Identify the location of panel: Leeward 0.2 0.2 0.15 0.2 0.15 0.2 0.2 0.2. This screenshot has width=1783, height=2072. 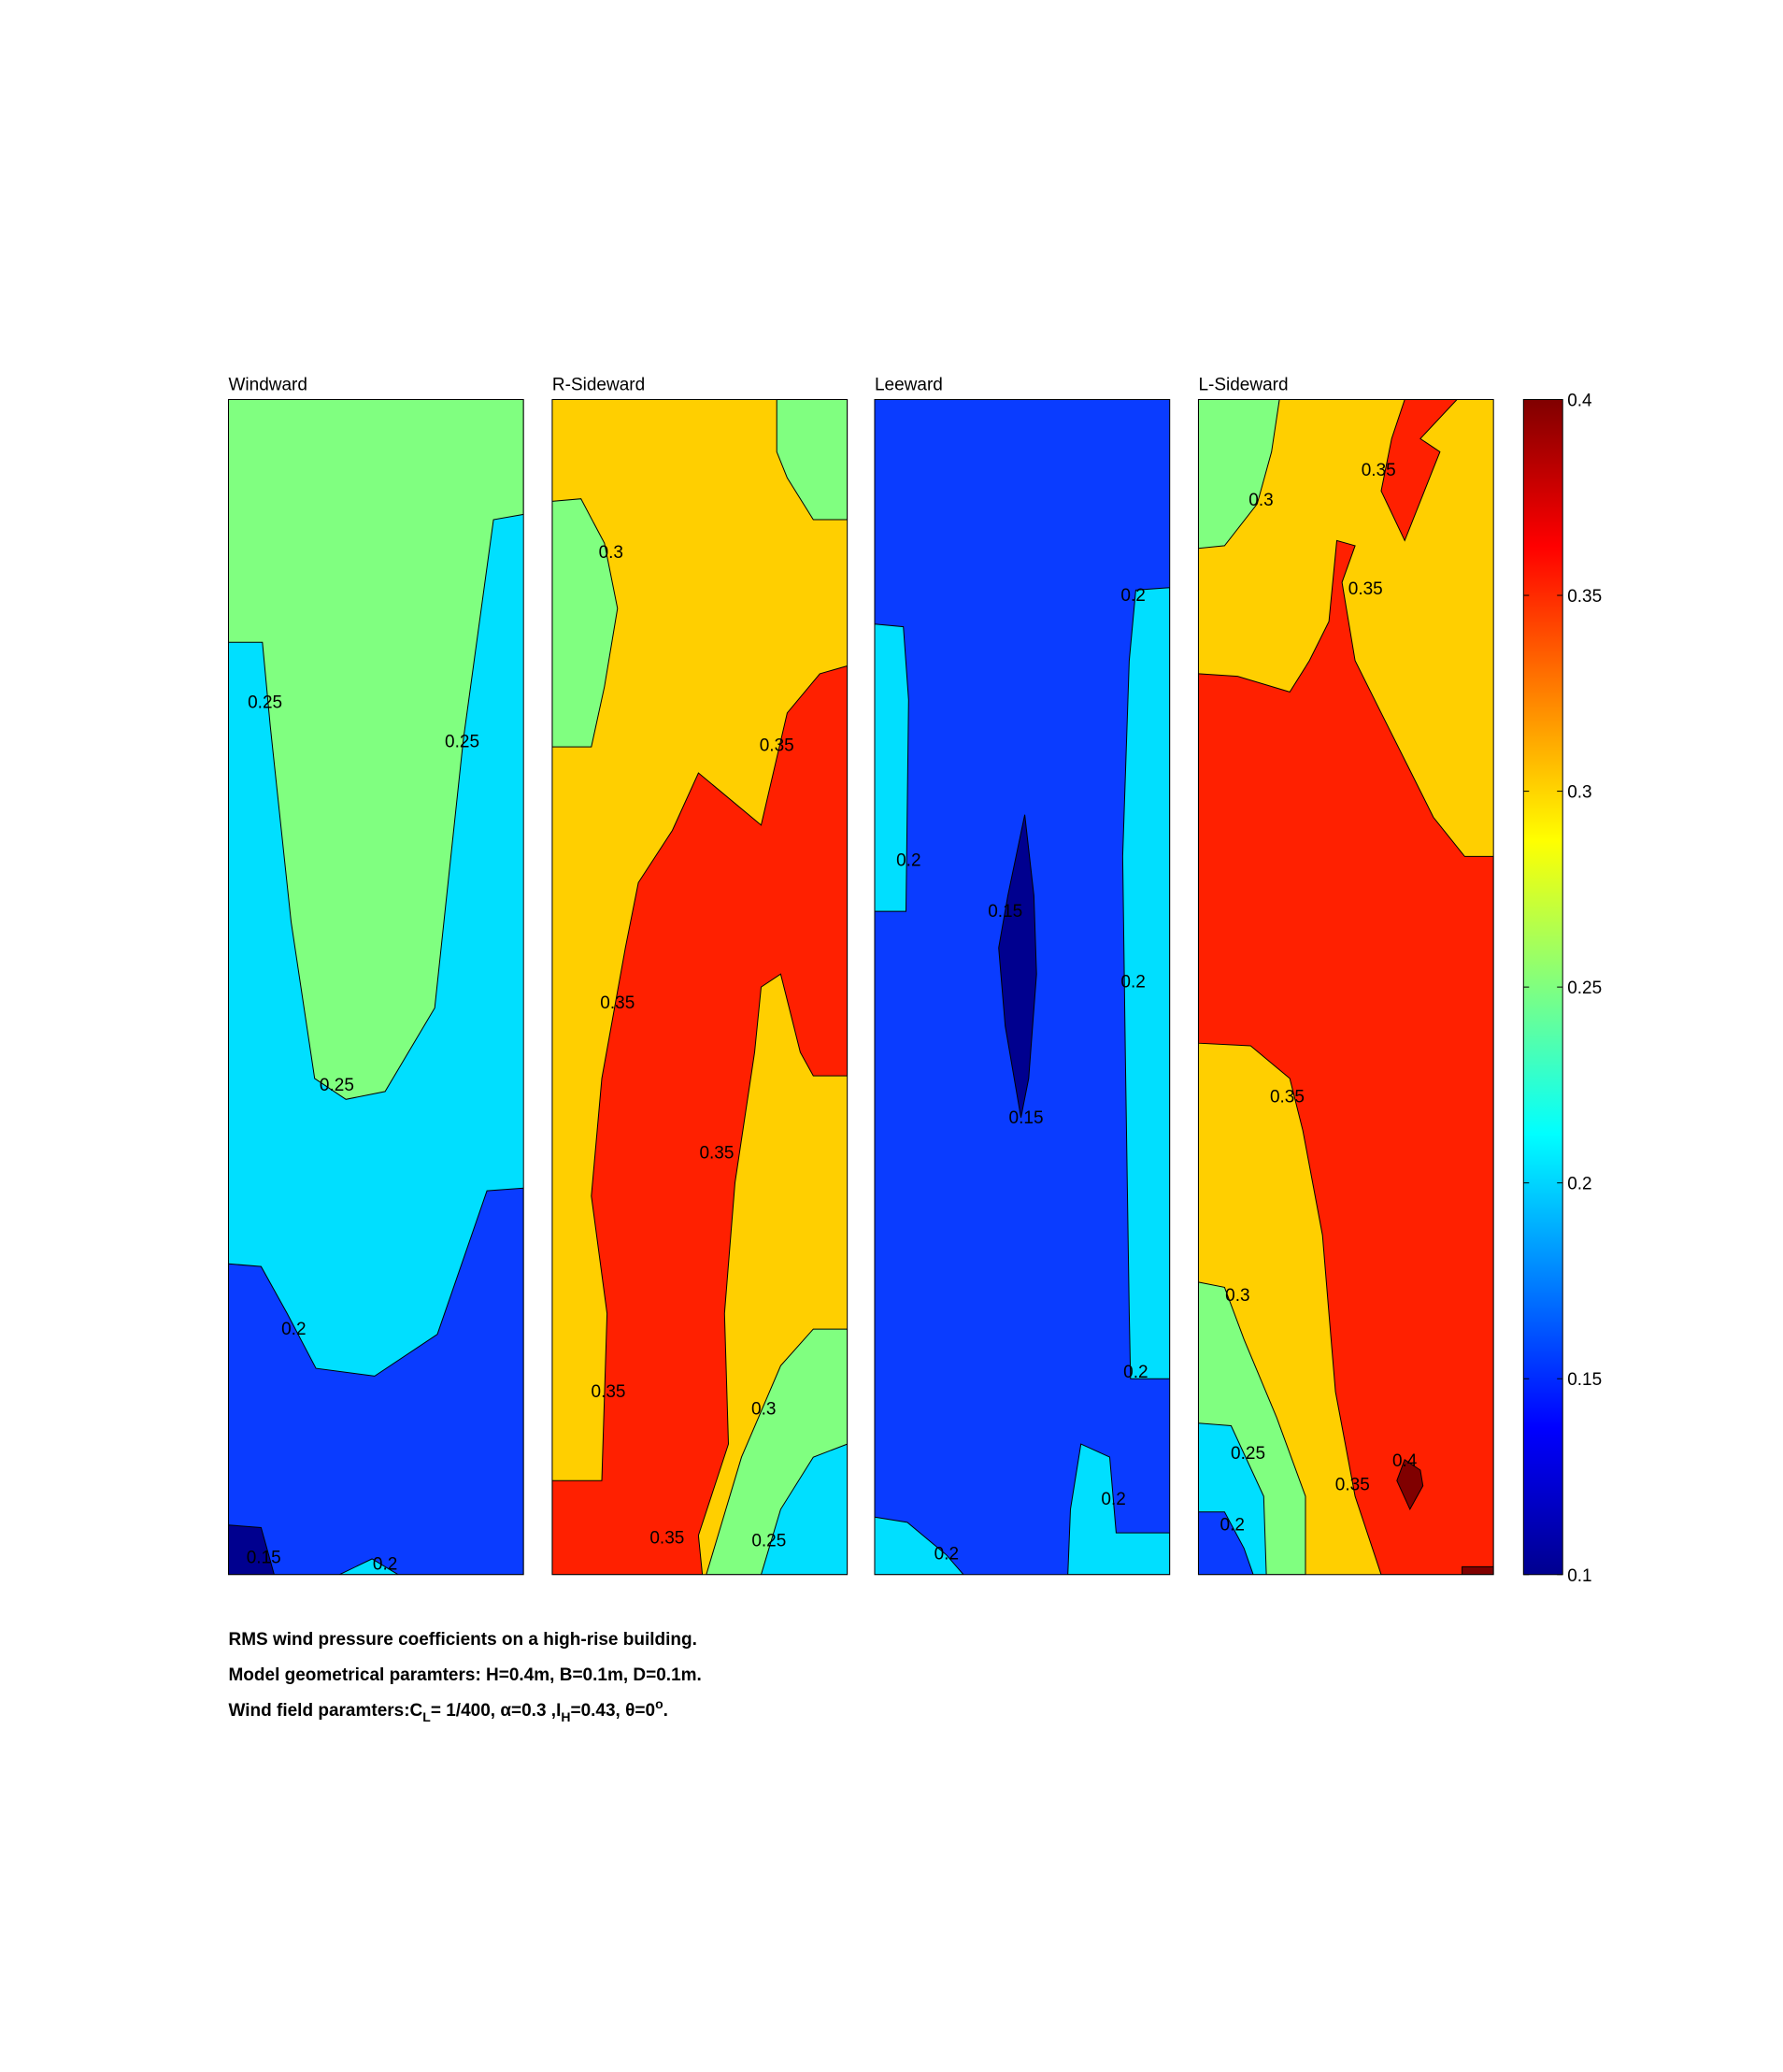
(1022, 975).